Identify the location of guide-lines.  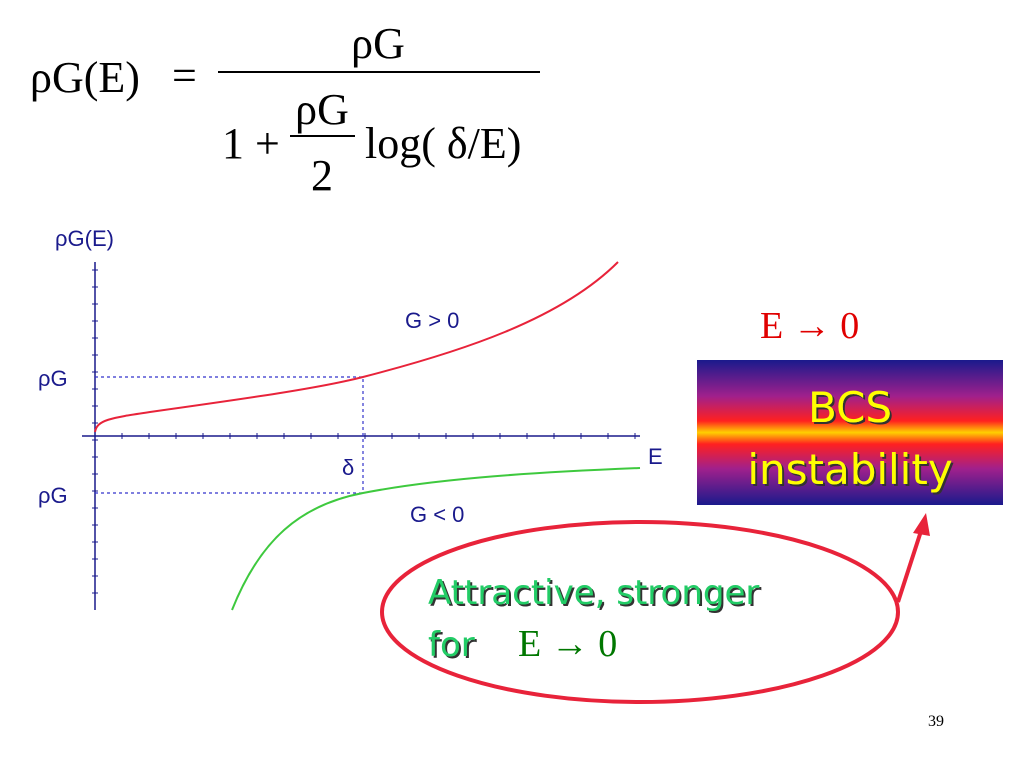
(229, 435).